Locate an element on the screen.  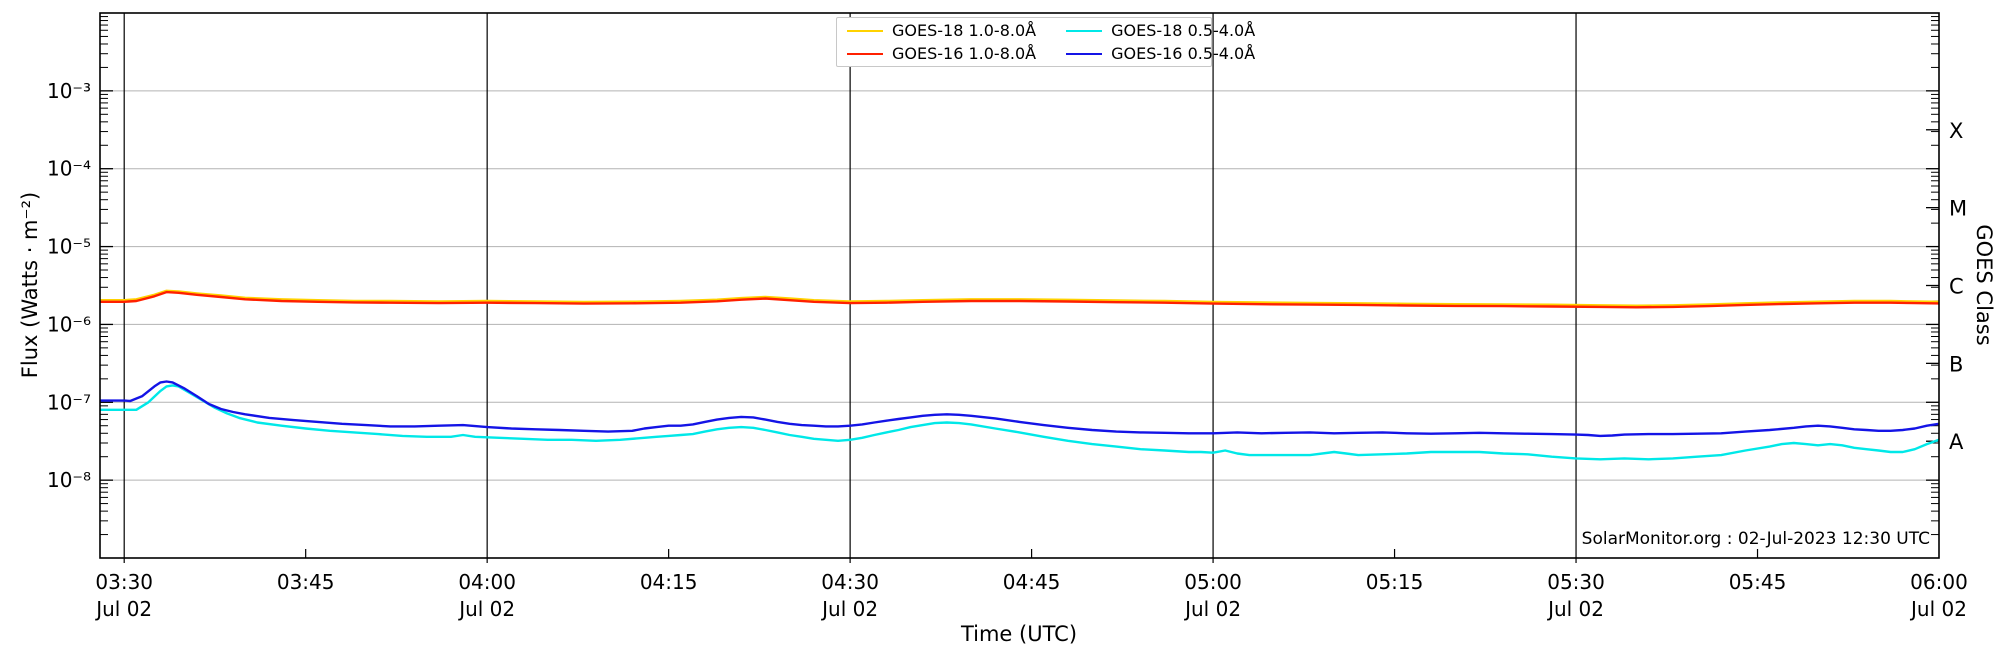
legend-item-goes18-long: GOES-18 1.0-8.0Å is located at coordinates (941, 30).